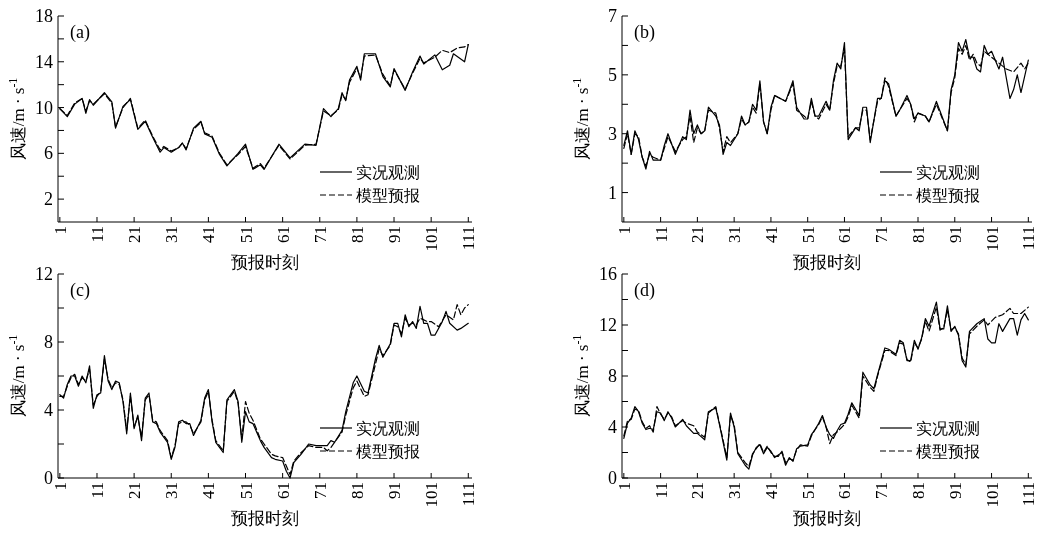 This screenshot has height=533, width=1046. Describe the element at coordinates (44, 107) in the screenshot. I see `y-tick-label: 10` at that location.